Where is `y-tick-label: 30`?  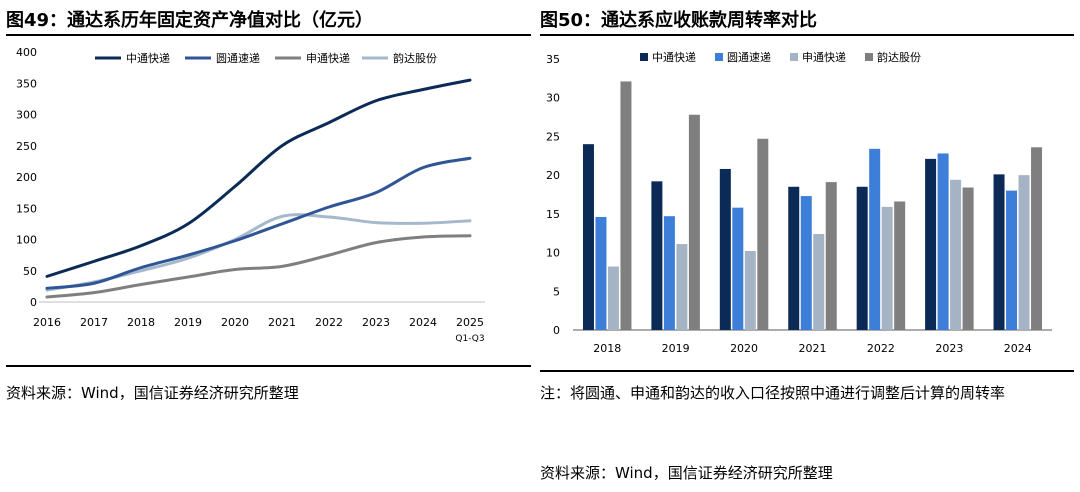 y-tick-label: 30 is located at coordinates (553, 98).